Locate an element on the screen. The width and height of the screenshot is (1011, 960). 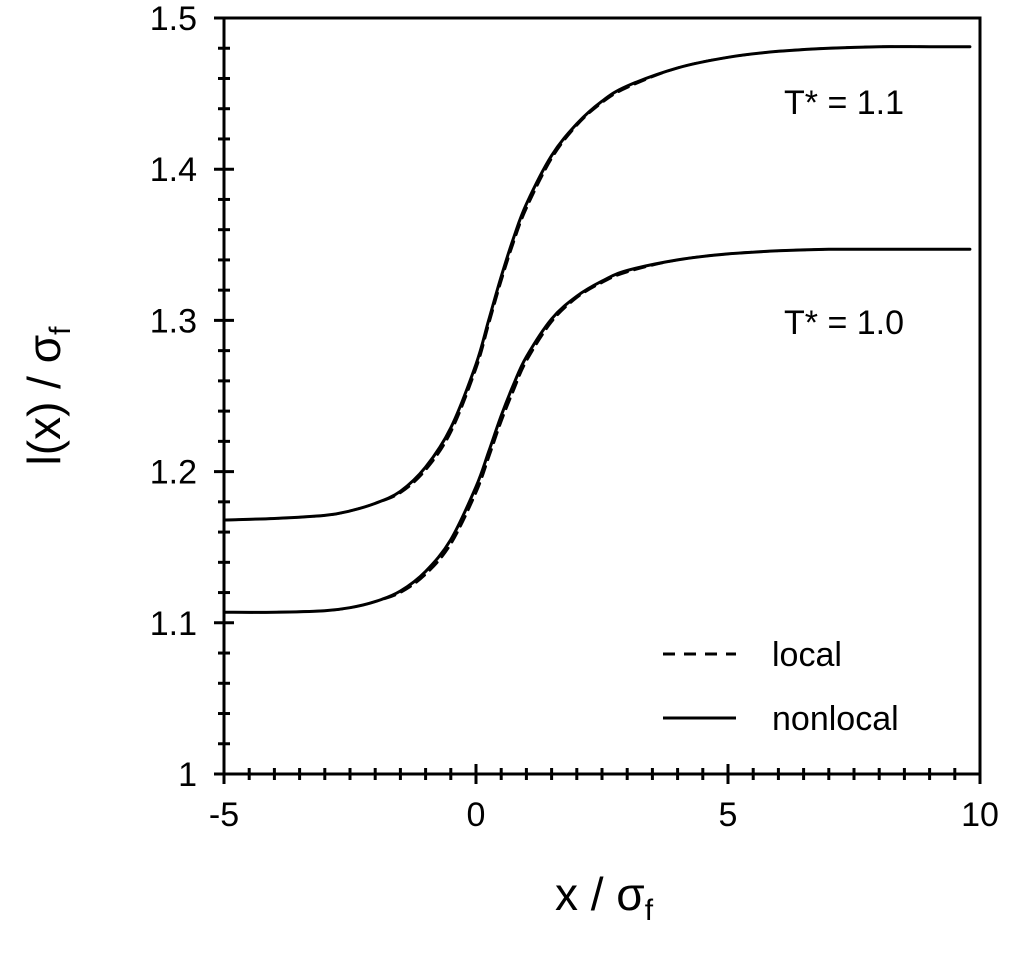
legend-label-nonlocal: nonlocal is located at coordinates (835, 719).